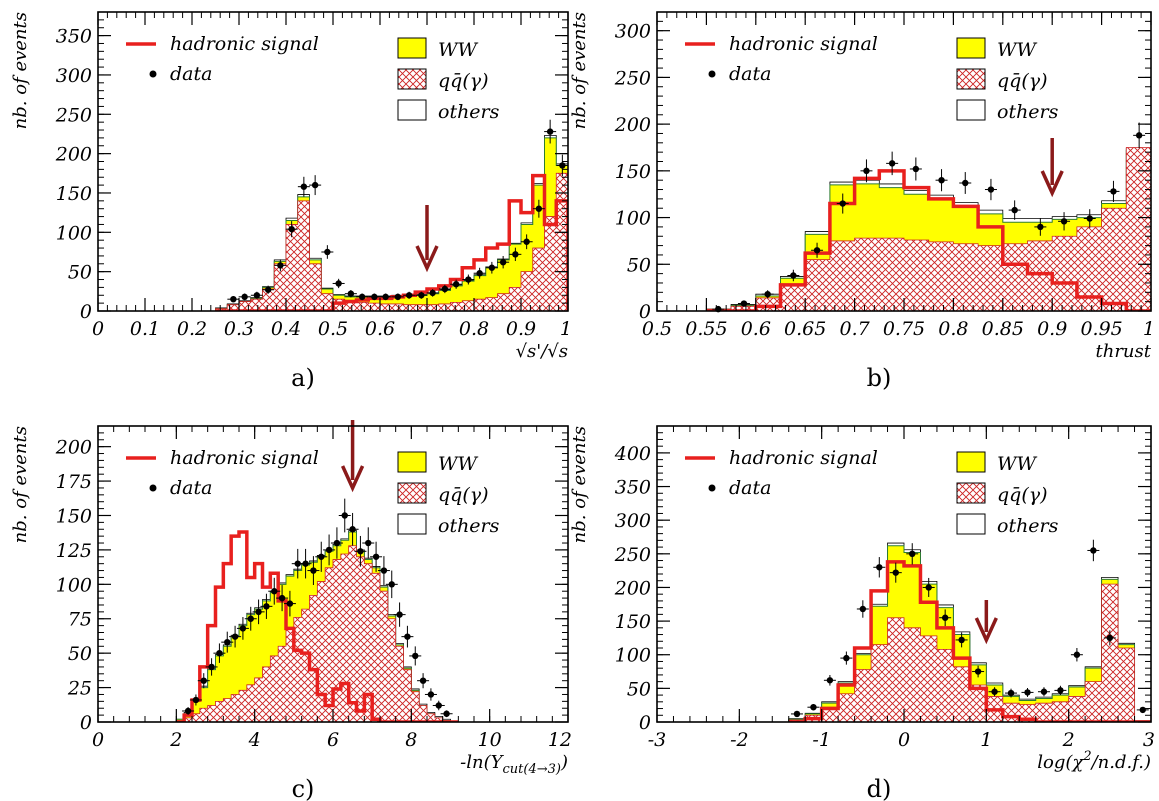  Describe the element at coordinates (633, 172) in the screenshot. I see `y-tick-label: 150` at that location.